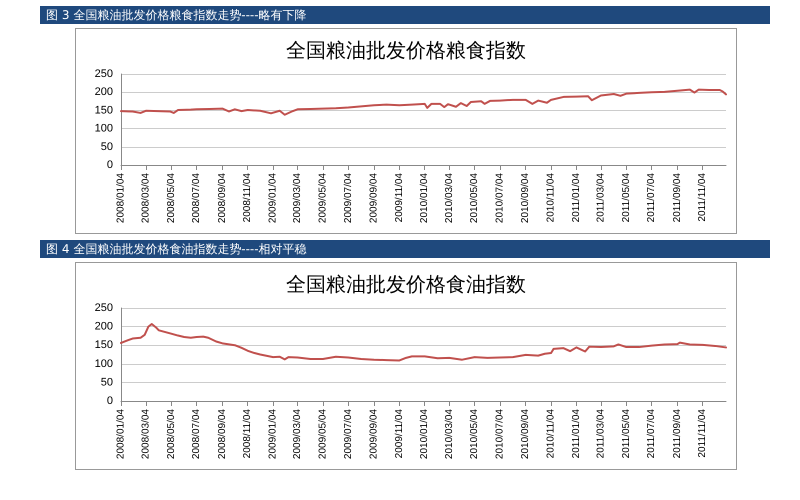 This screenshot has width=800, height=500. What do you see at coordinates (405, 15) in the screenshot?
I see `chart-subtitle: 图 3 全国粮油批发价格粮食指数走势----略有下降` at bounding box center [405, 15].